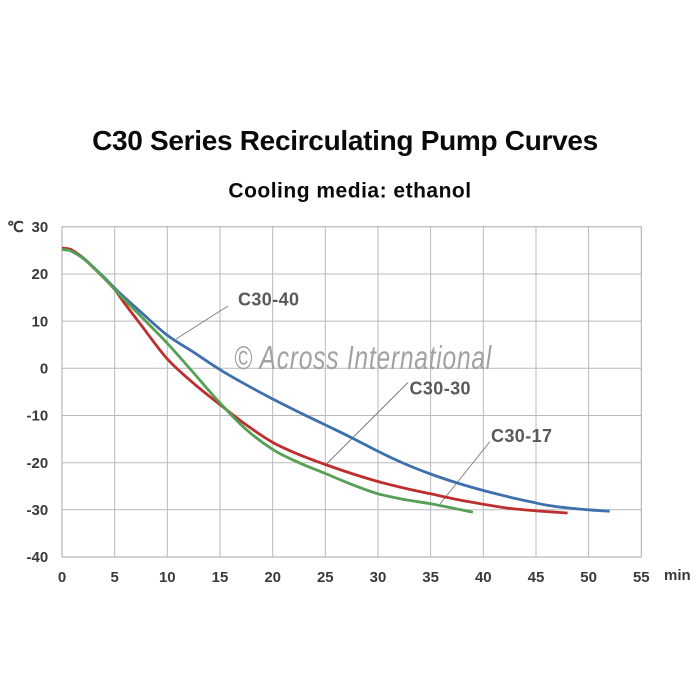 Image resolution: width=700 pixels, height=700 pixels. I want to click on svg-text: © Across International, so click(363, 359).